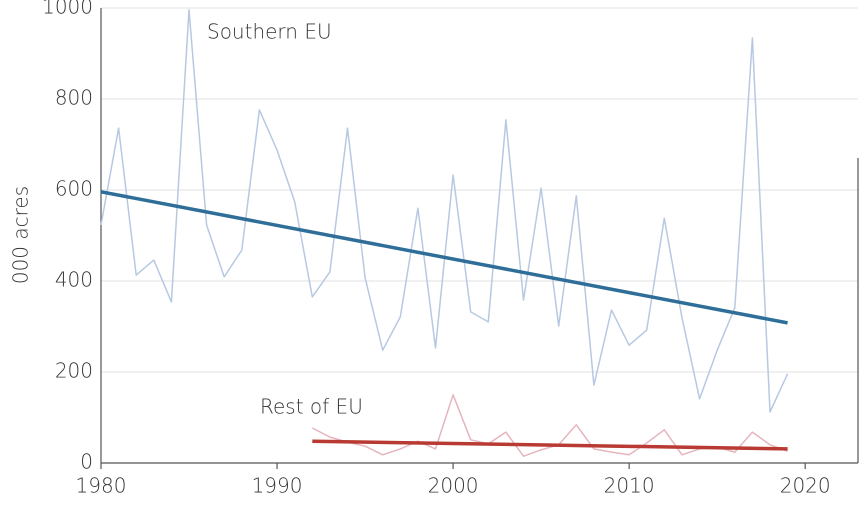 The image size is (861, 506). What do you see at coordinates (74, 371) in the screenshot?
I see `y-tick-label: 200` at bounding box center [74, 371].